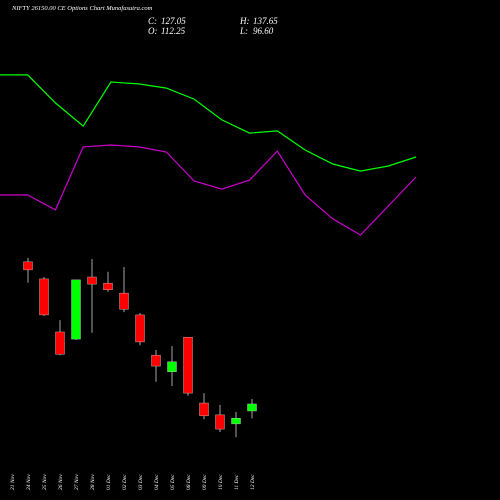 The width and height of the screenshot is (500, 500). I want to click on ohlc-label: C:, so click(152, 21).